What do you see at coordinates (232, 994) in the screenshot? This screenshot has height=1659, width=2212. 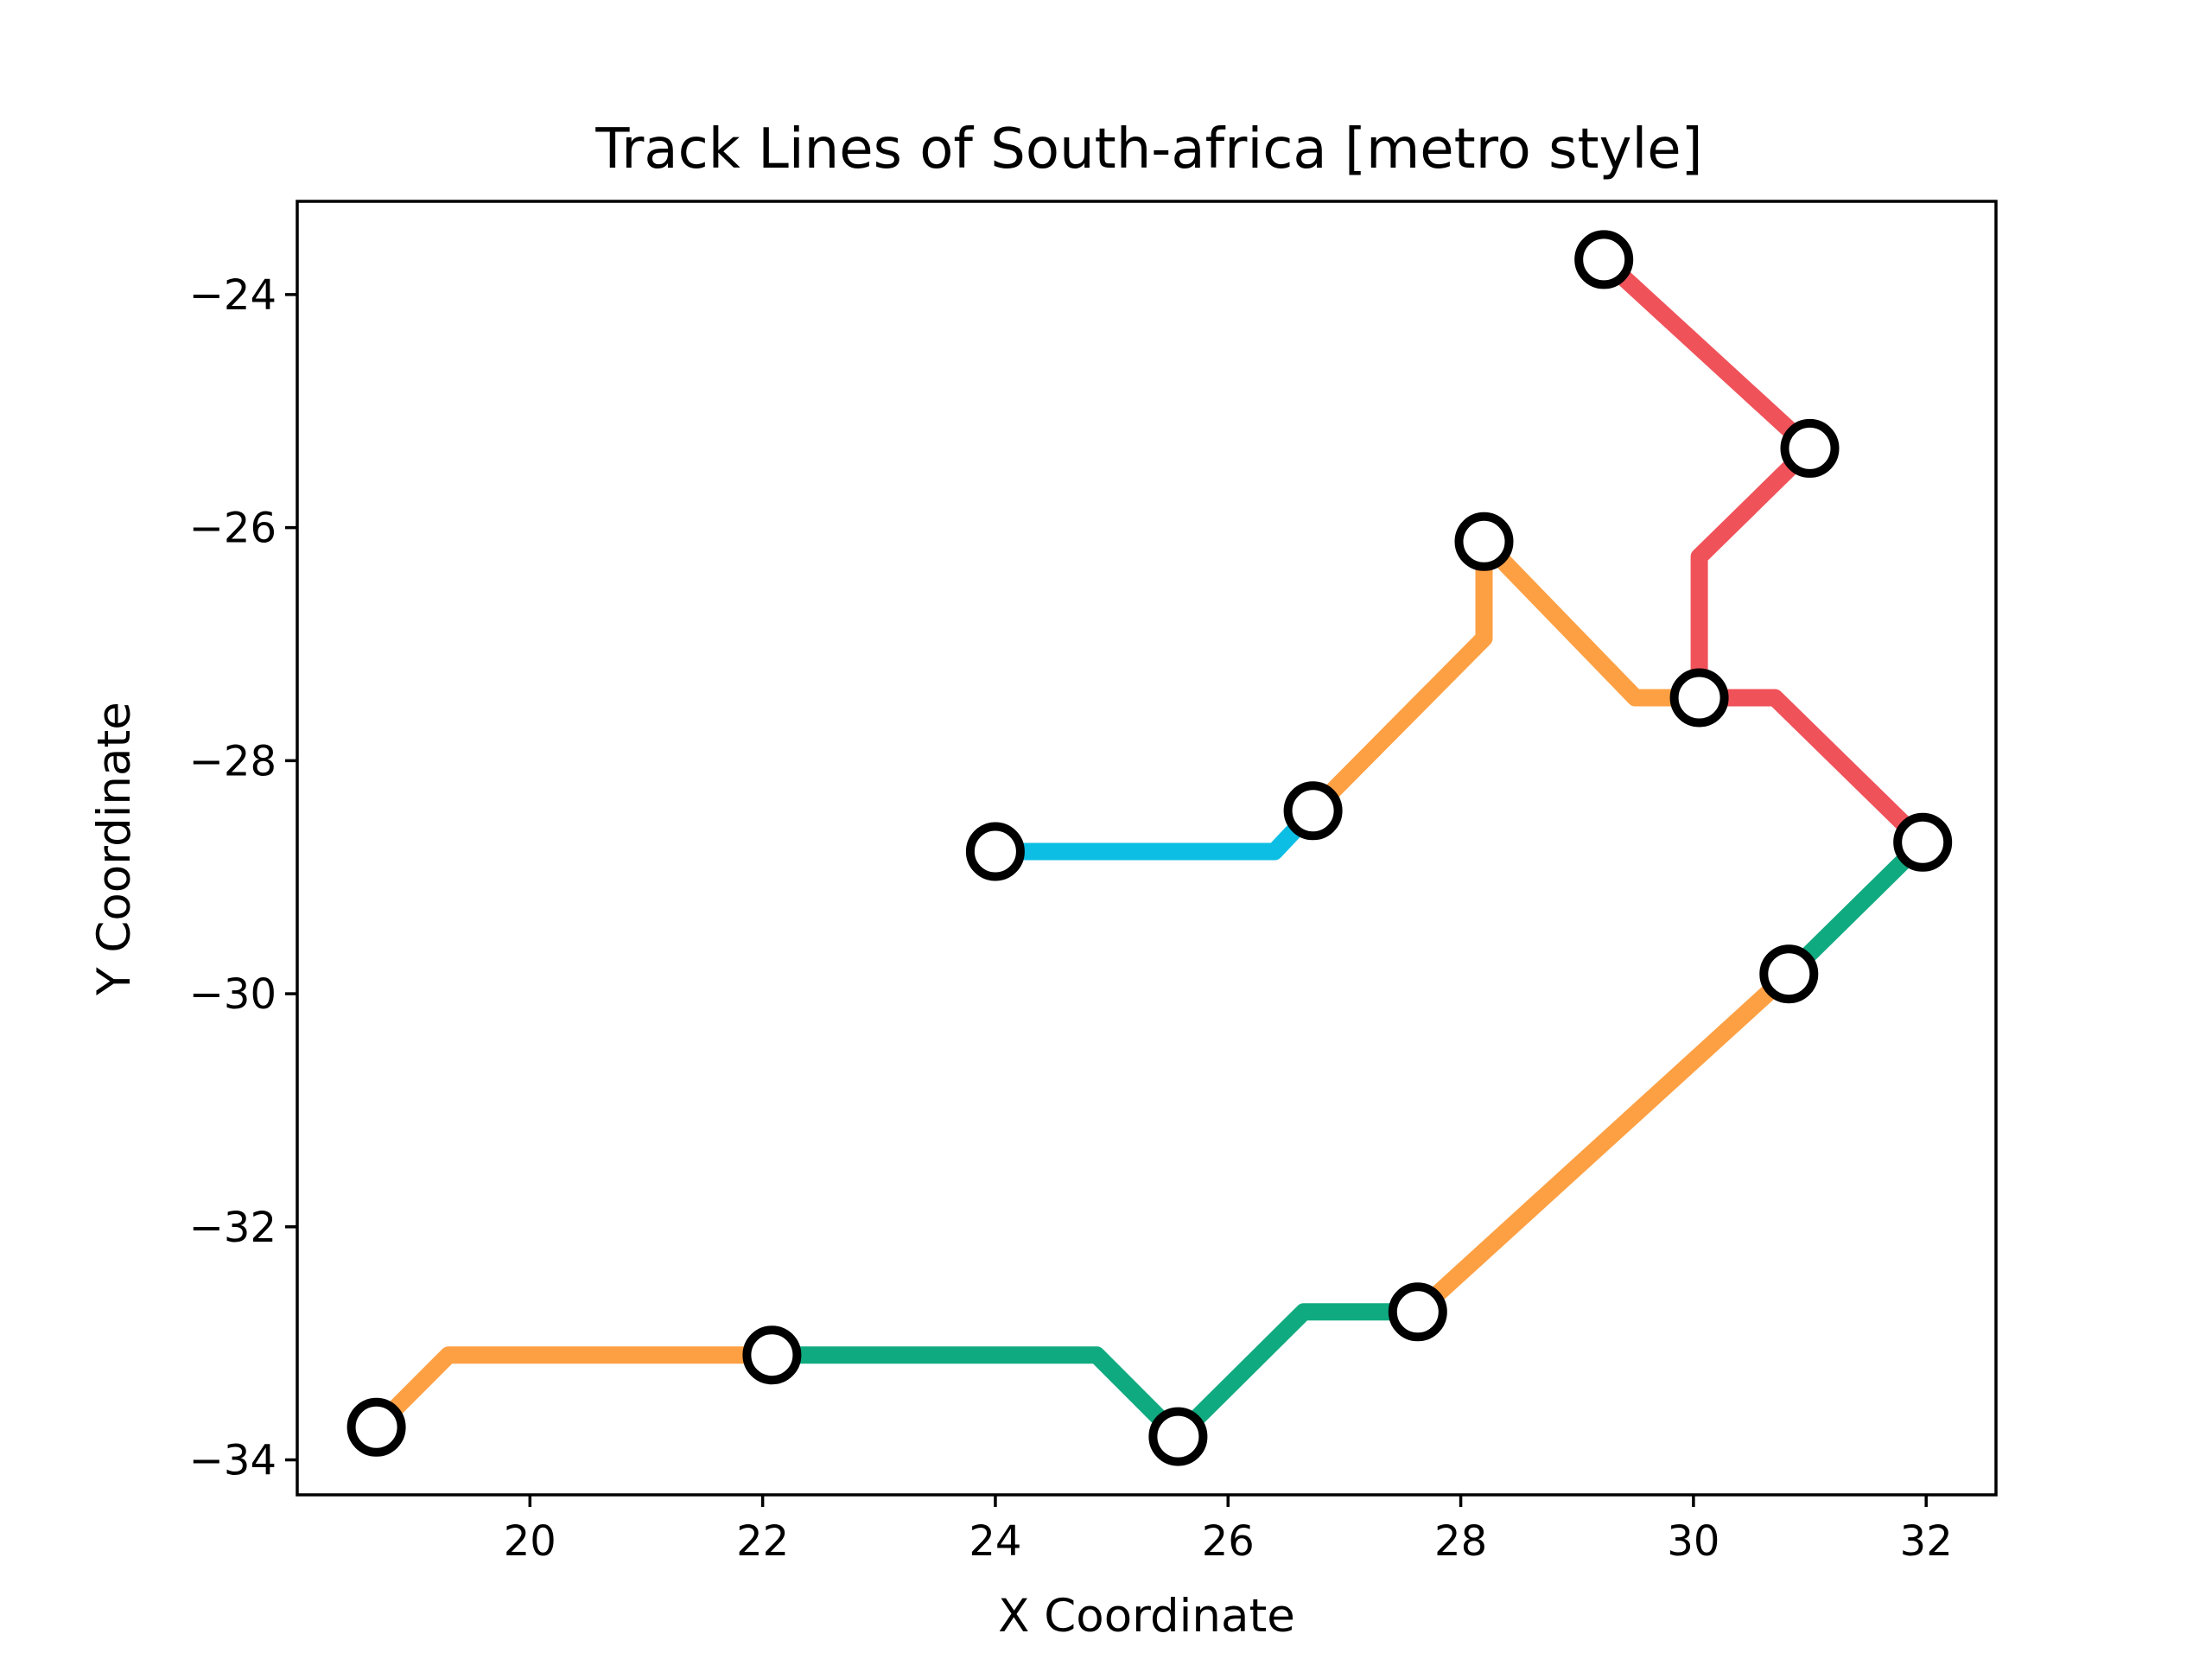 I see `y-tick-label-30: −30` at bounding box center [232, 994].